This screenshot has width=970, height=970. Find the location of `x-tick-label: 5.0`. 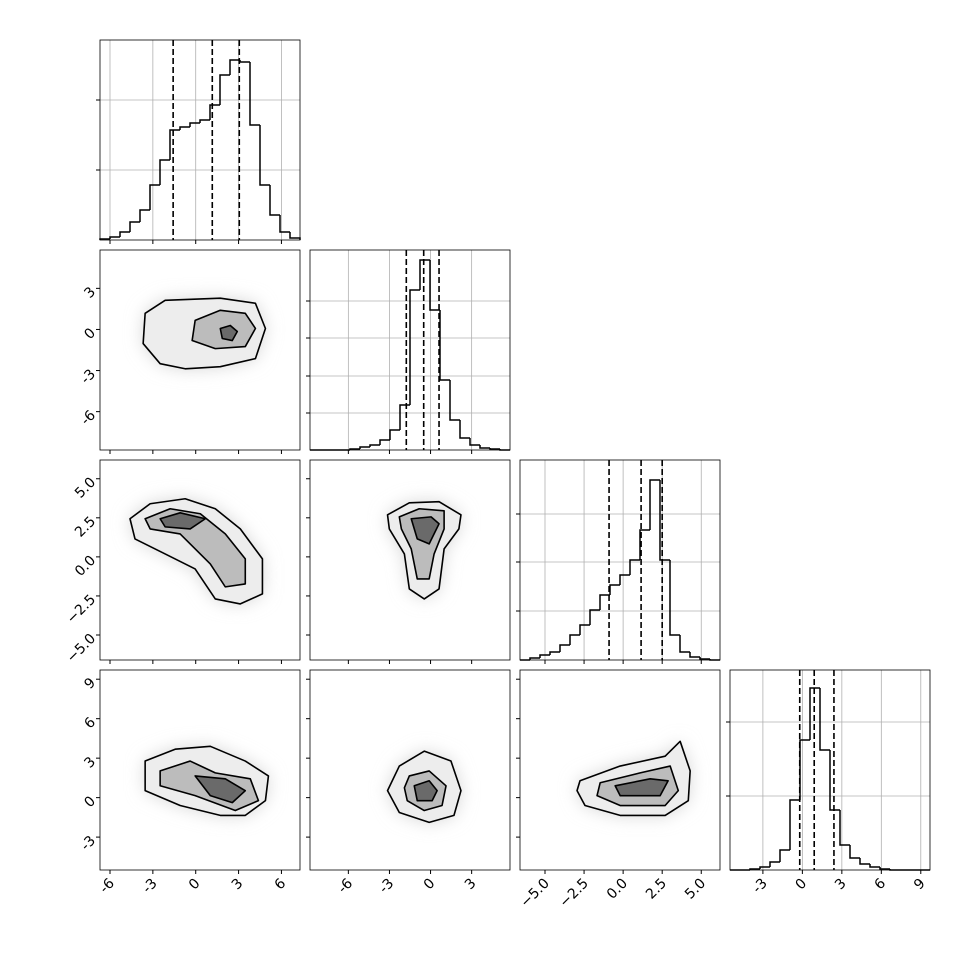

x-tick-label: 5.0 is located at coordinates (695, 889).